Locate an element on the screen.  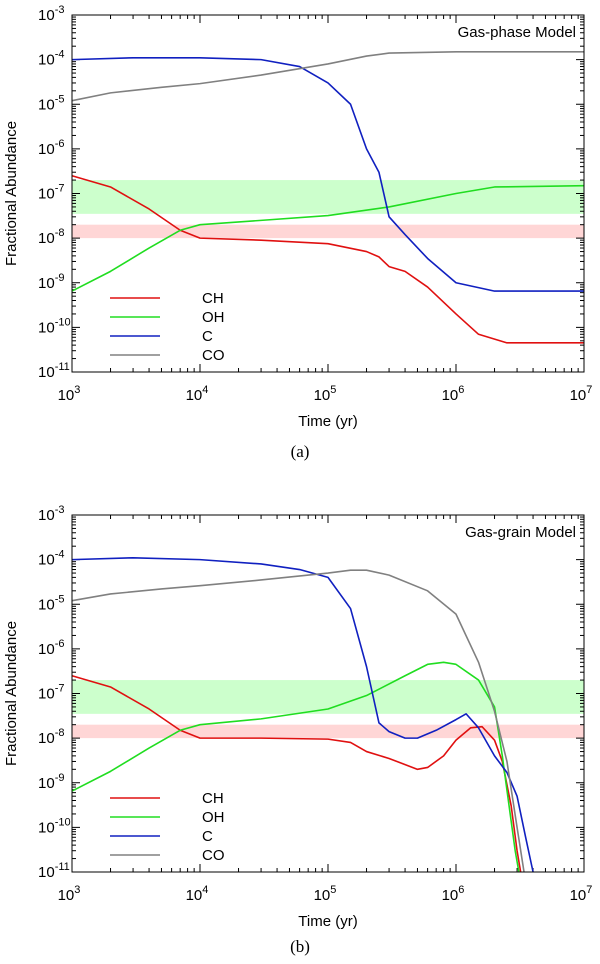
panel-caption-a: (a) is located at coordinates (300, 451).